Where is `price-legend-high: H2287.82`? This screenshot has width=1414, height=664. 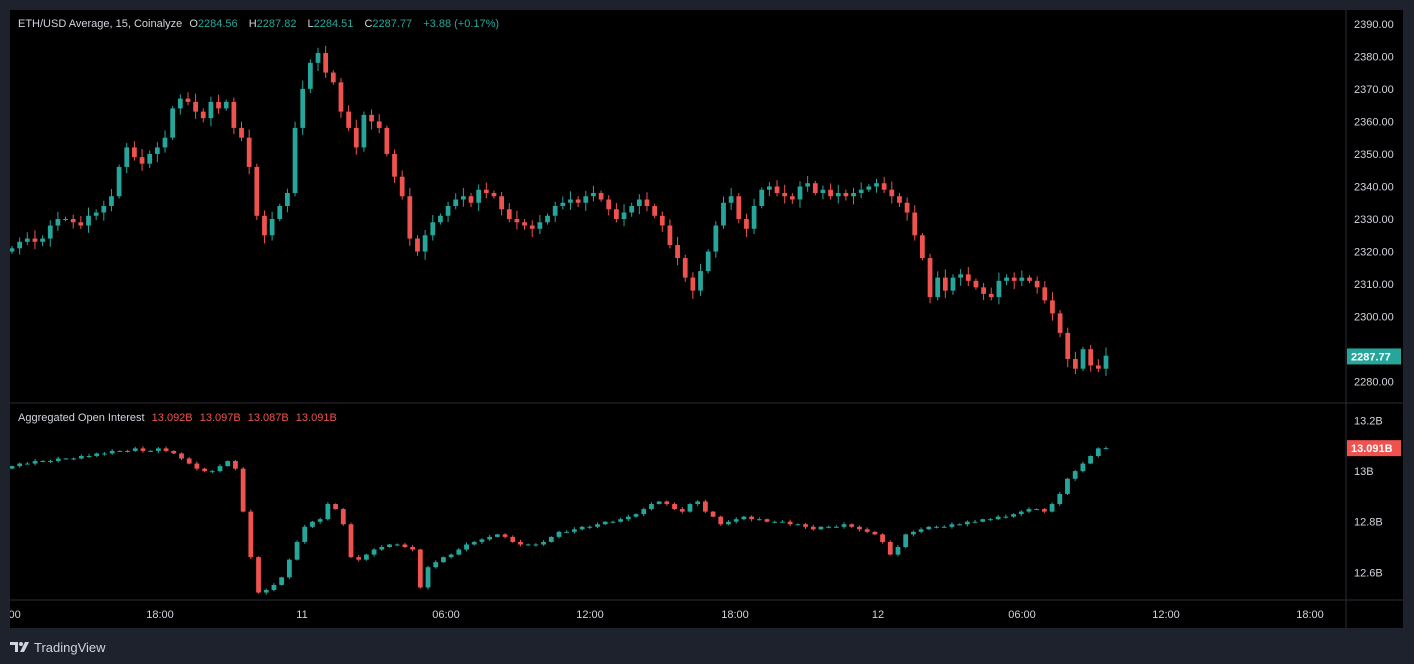 price-legend-high: H2287.82 is located at coordinates (272, 24).